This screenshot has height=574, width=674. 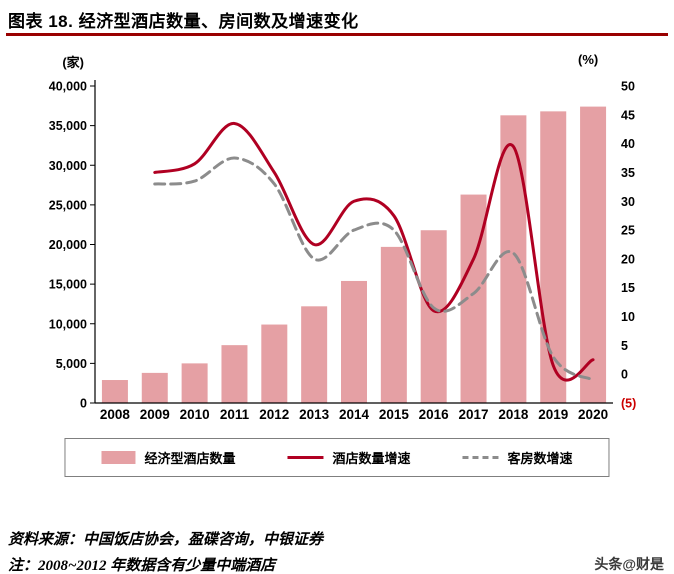 I want to click on x-axis-label: 2019, so click(x=553, y=414).